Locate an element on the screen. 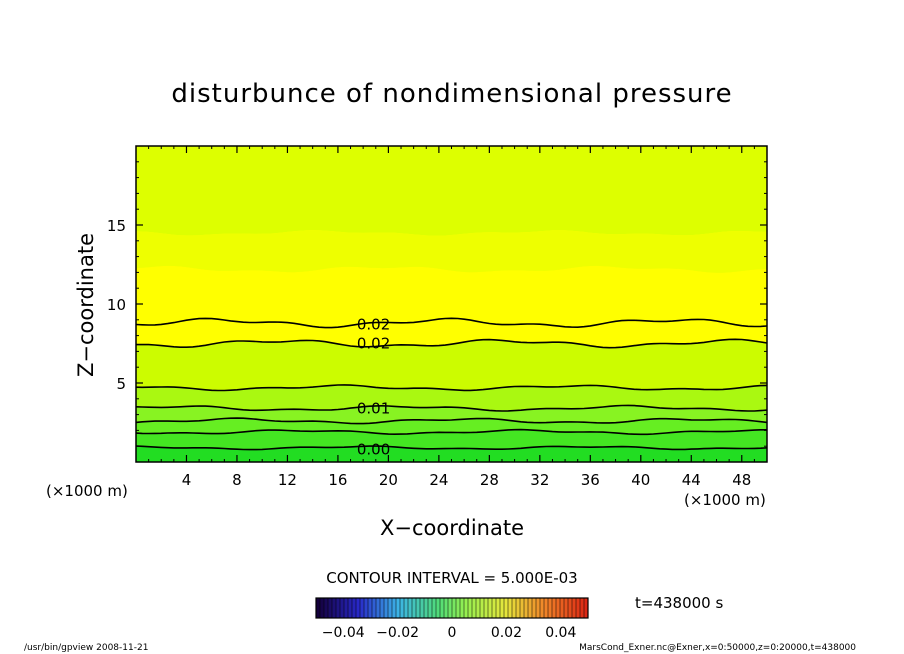 This screenshot has width=904, height=654. x-tick-label: 44 is located at coordinates (691, 480).